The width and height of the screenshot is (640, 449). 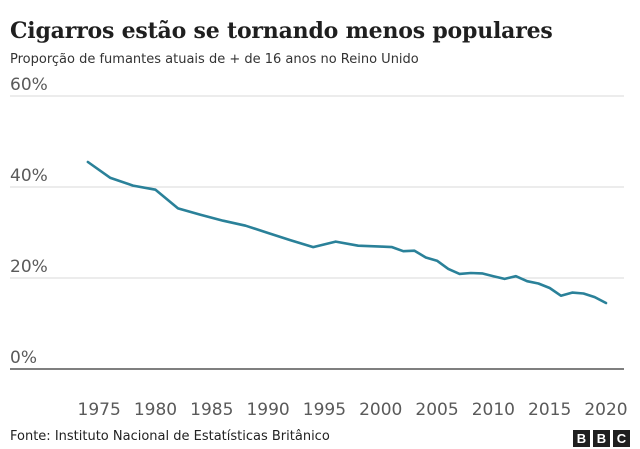 I want to click on x-tick-label: 2000, so click(x=380, y=410).